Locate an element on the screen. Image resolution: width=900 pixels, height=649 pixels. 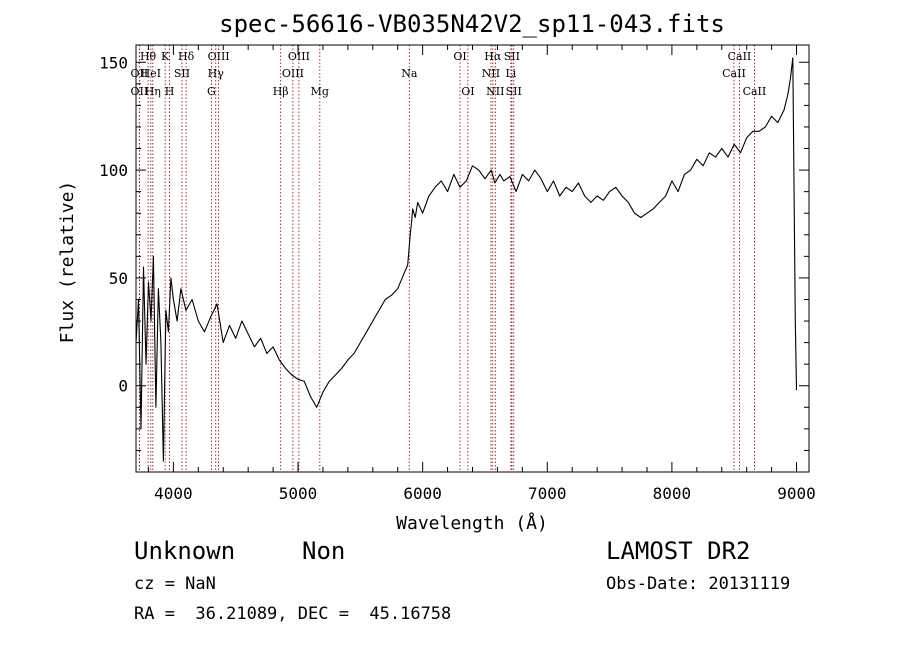
line-label-20: NII is located at coordinates (491, 73).